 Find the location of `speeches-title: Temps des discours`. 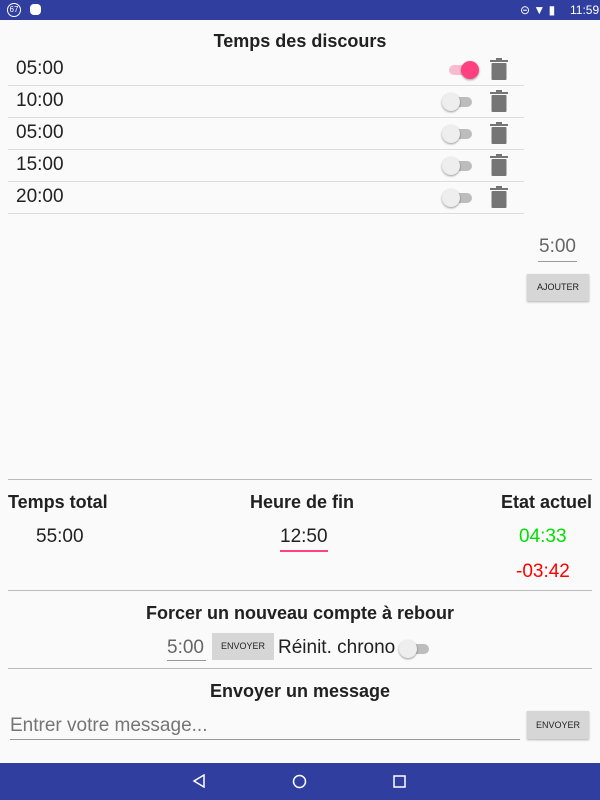

speeches-title: Temps des discours is located at coordinates (300, 41).